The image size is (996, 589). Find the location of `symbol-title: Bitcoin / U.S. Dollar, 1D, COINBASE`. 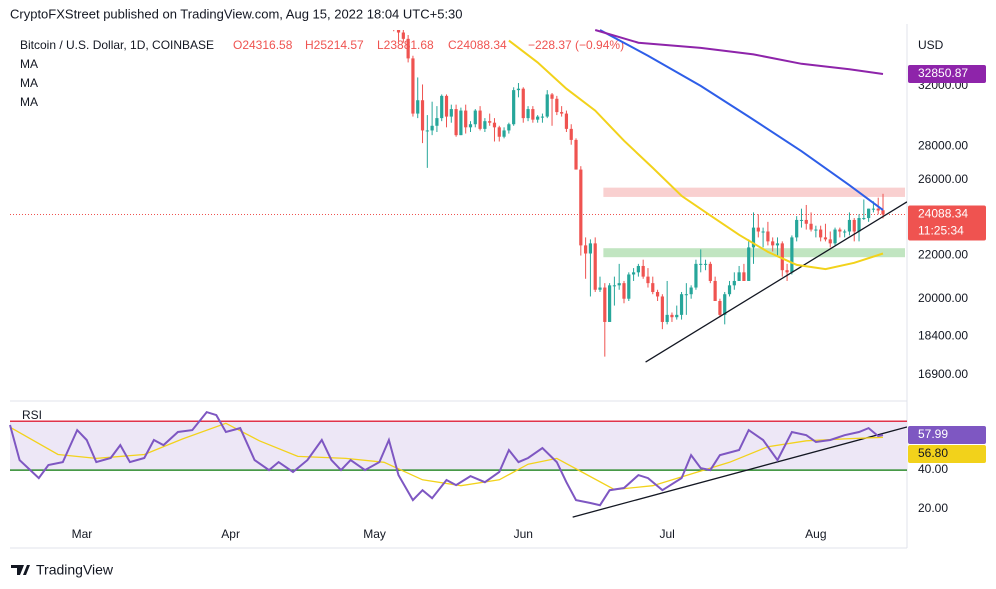

symbol-title: Bitcoin / U.S. Dollar, 1D, COINBASE is located at coordinates (117, 45).